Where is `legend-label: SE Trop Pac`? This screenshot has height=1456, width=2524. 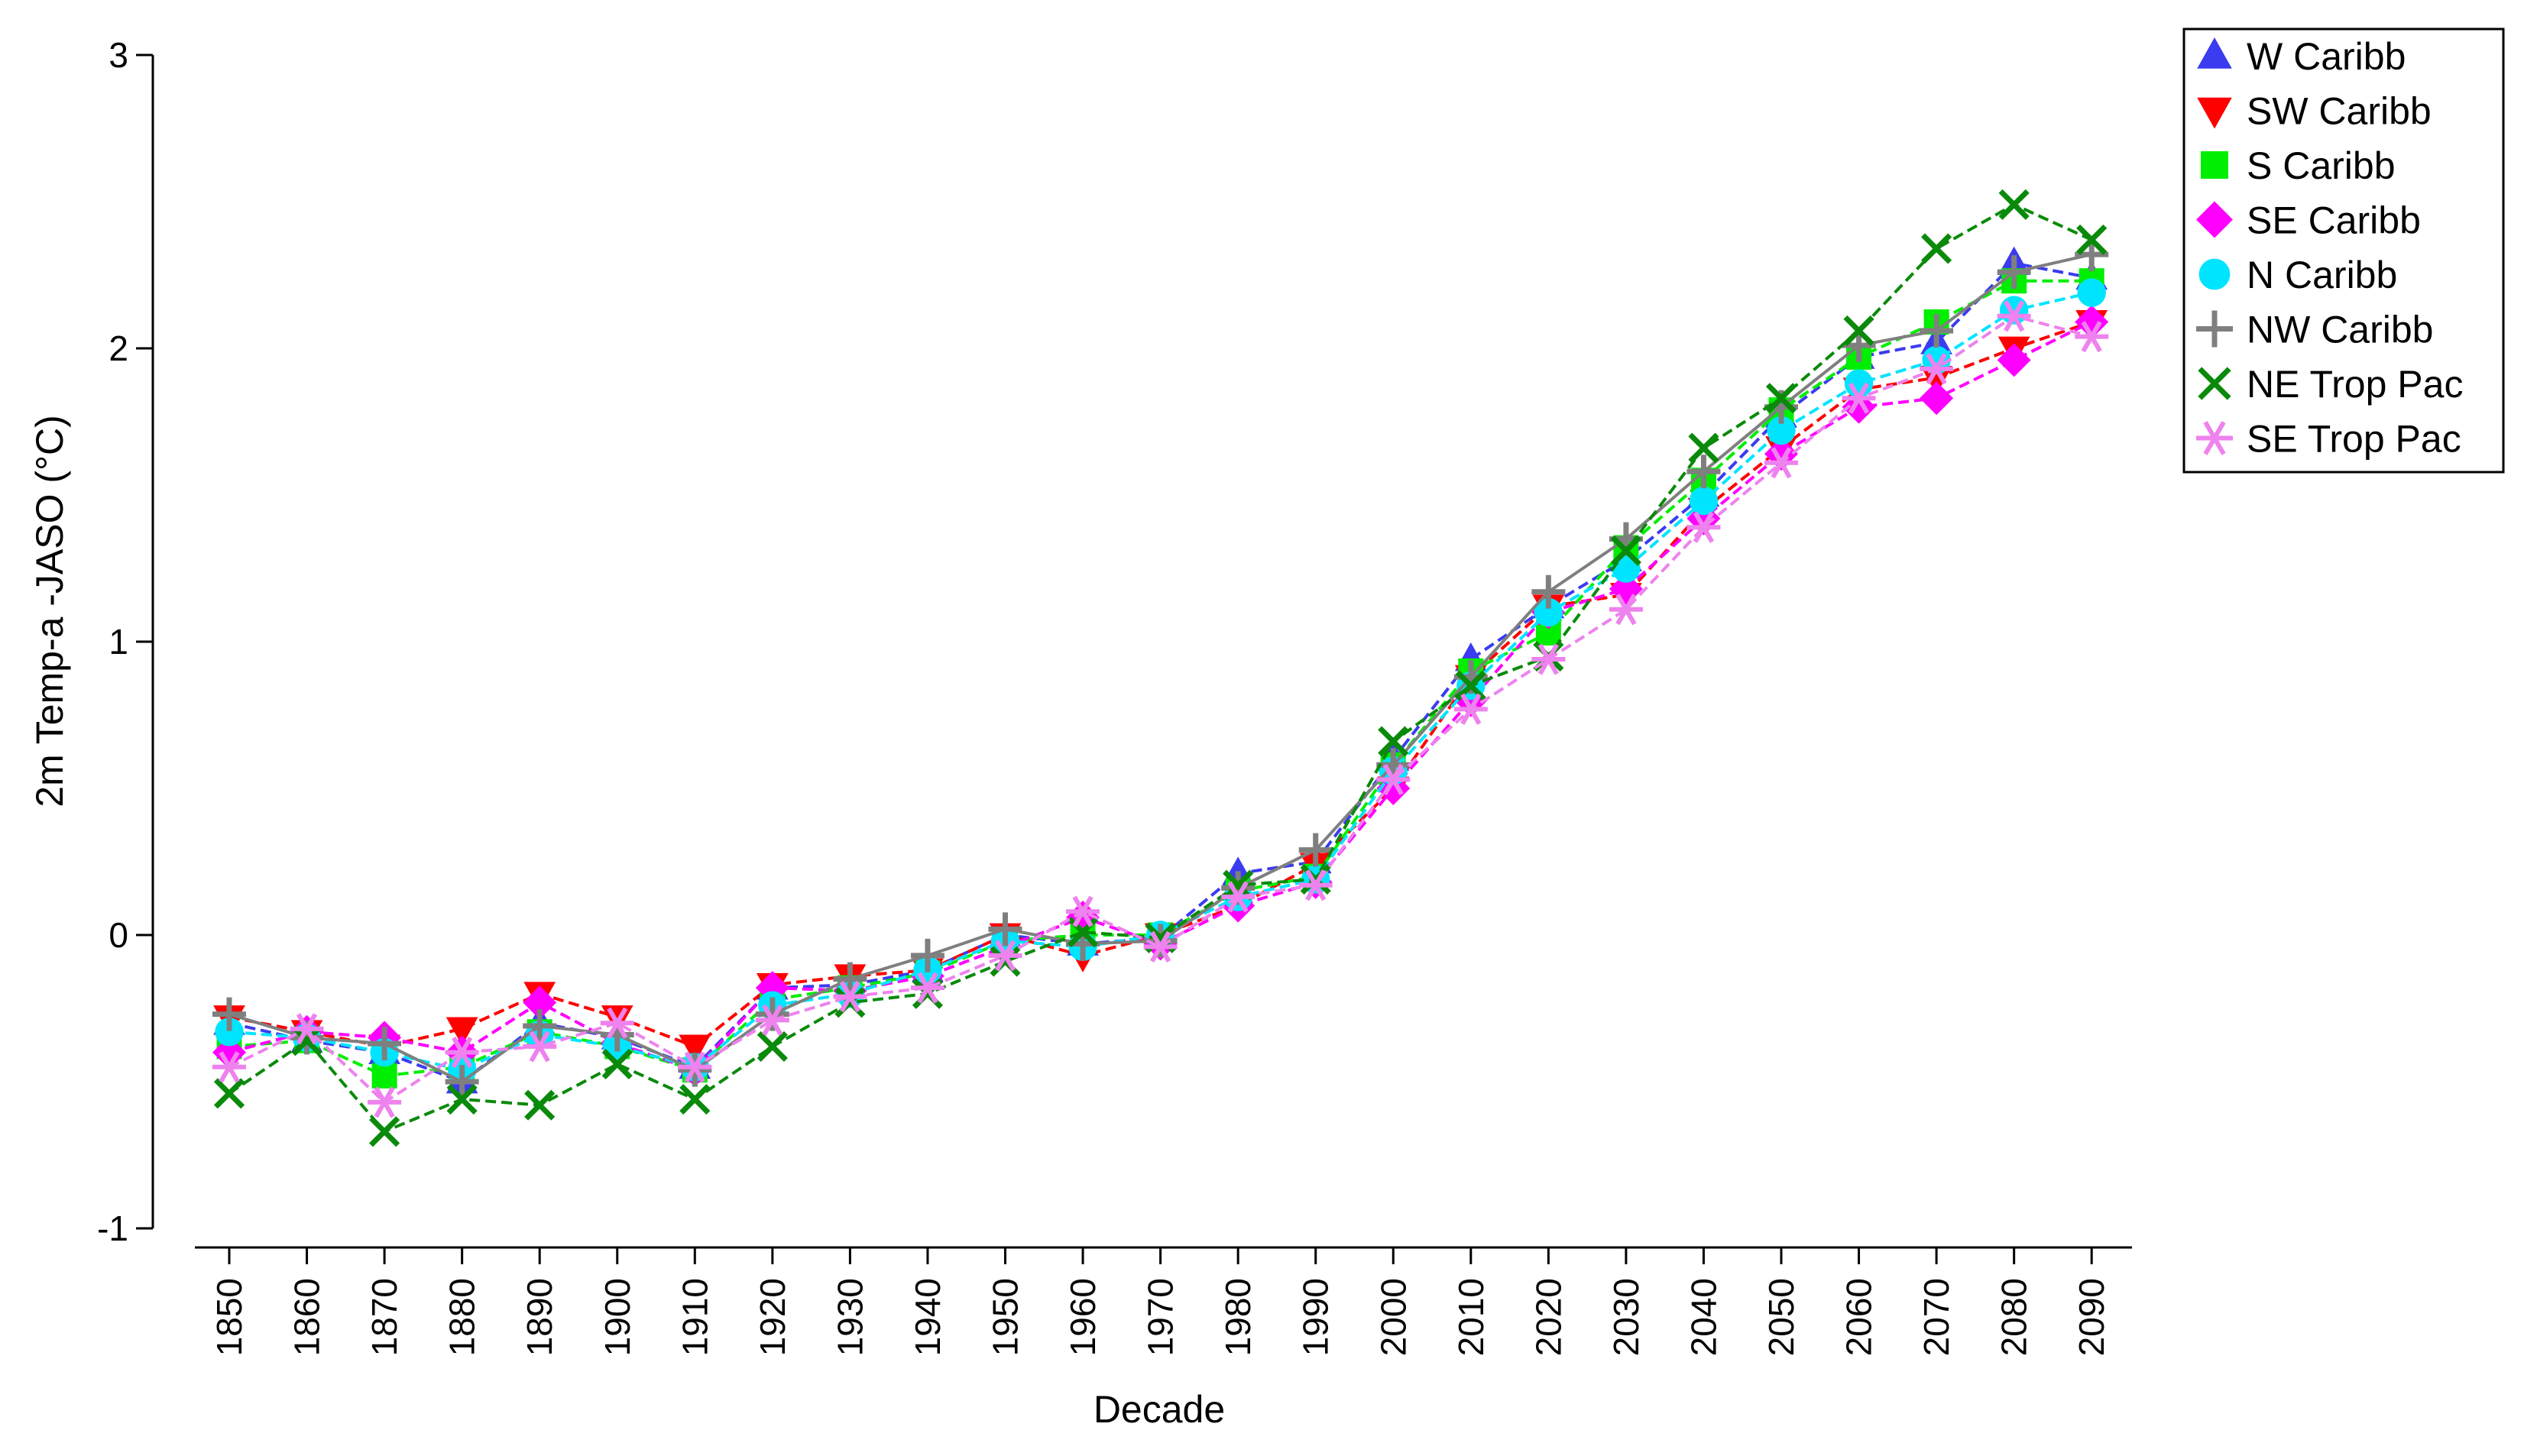 legend-label: SE Trop Pac is located at coordinates (2354, 440).